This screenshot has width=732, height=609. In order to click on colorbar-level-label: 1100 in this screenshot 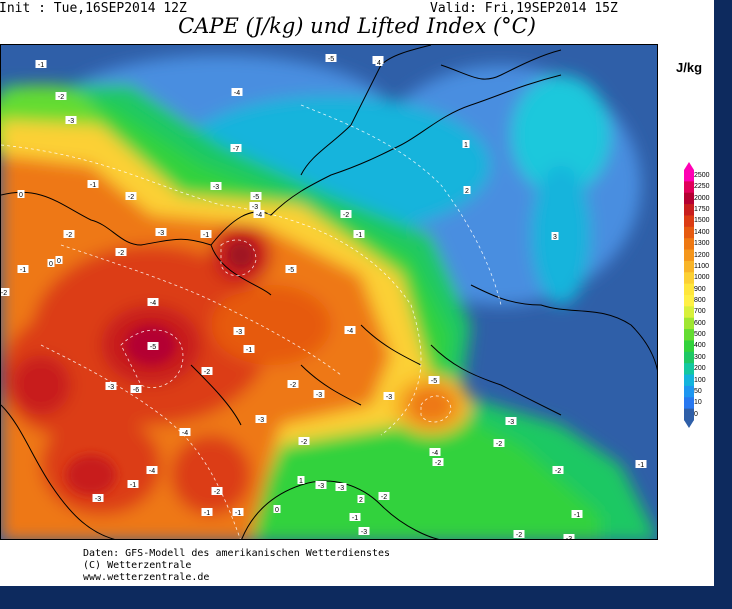, I will do `click(702, 266)`.